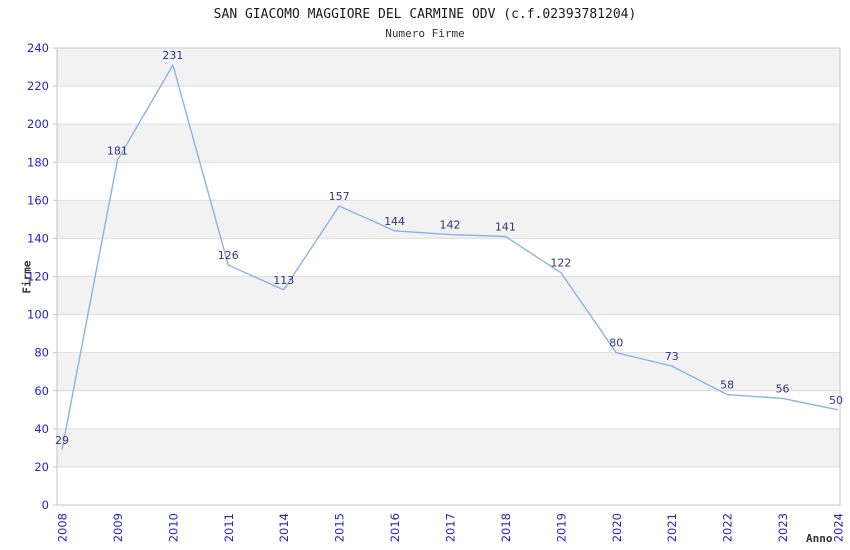 This screenshot has height=550, width=850. Describe the element at coordinates (340, 527) in the screenshot. I see `x-tick-label: 2015` at that location.